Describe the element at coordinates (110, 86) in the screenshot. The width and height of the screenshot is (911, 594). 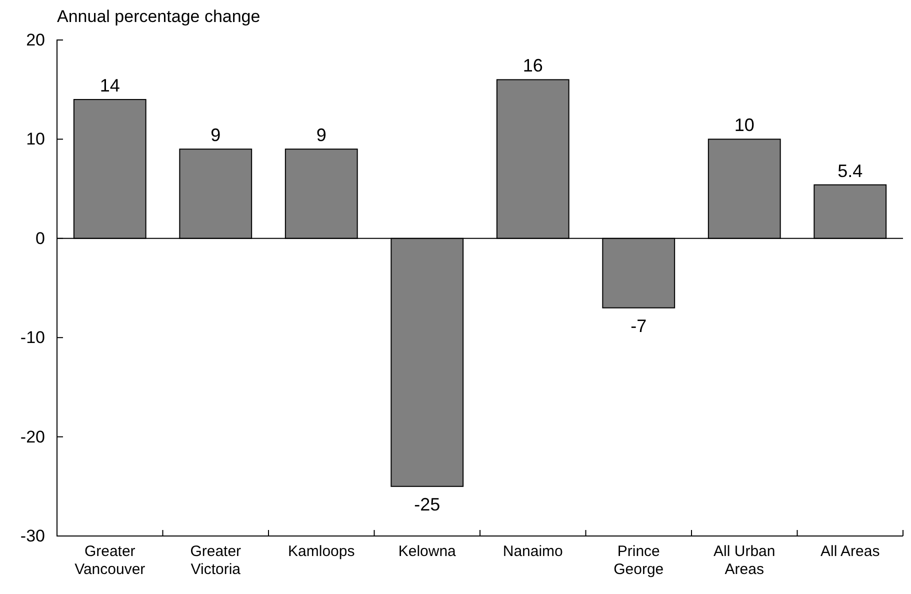
I see `data-label: 14` at that location.